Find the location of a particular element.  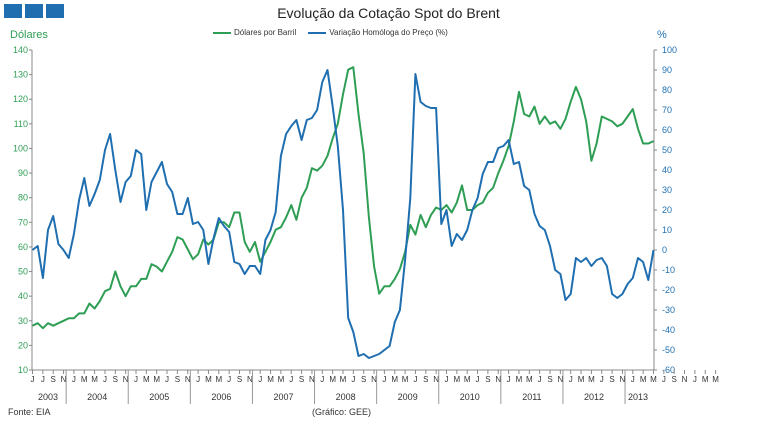

source-note: Fonte: EIA is located at coordinates (29, 412).